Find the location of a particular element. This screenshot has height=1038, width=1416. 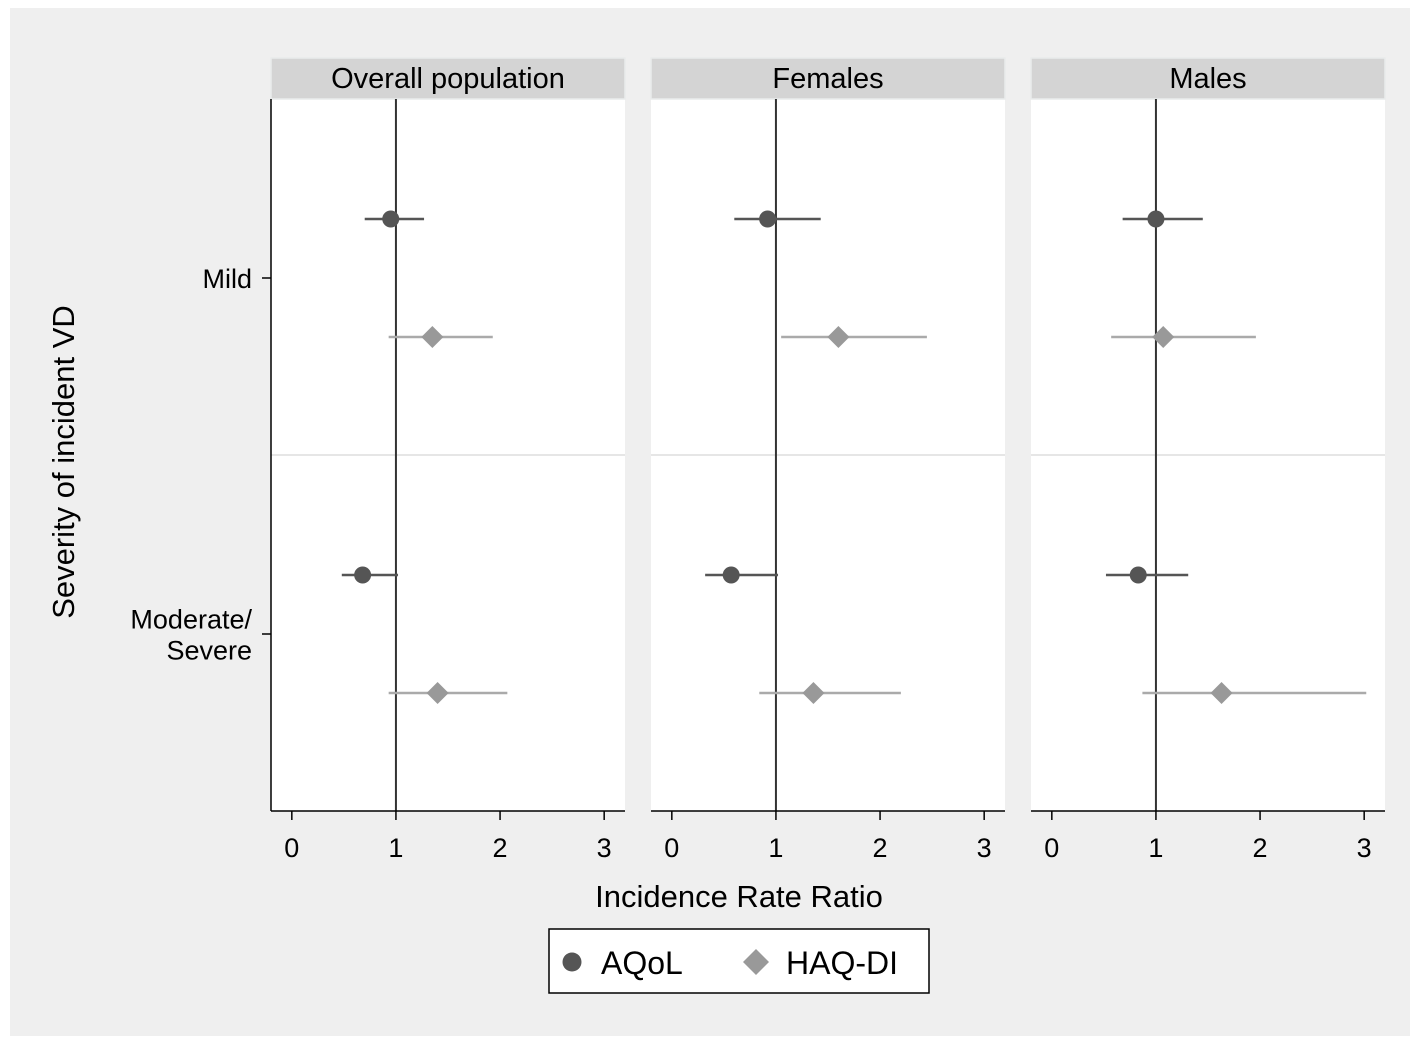

x-axis-label: Incidence Rate Ratio is located at coordinates (739, 896).